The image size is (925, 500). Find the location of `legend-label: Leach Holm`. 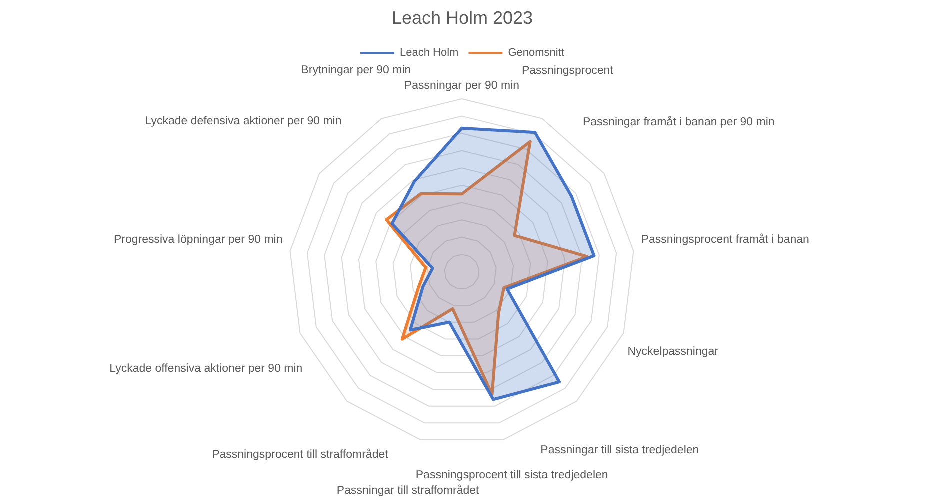

legend-label: Leach Holm is located at coordinates (429, 53).